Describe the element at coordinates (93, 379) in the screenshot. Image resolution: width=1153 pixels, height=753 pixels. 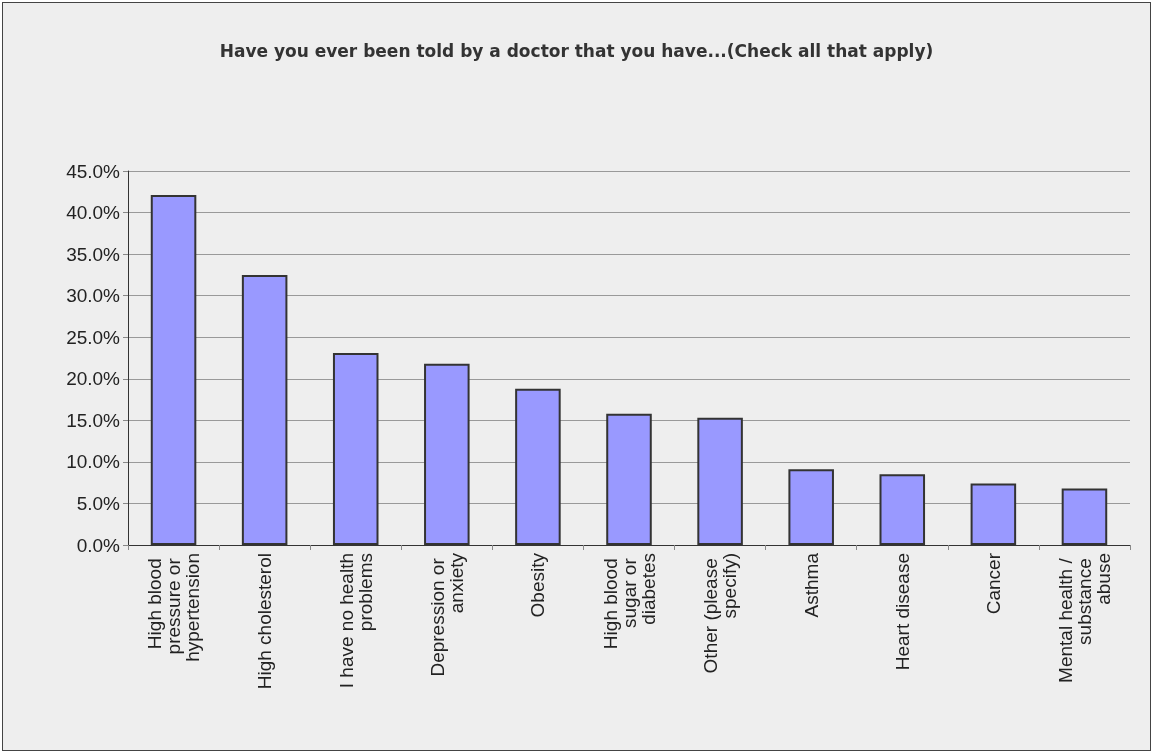
I see `y-tick-label: 20.0%` at that location.